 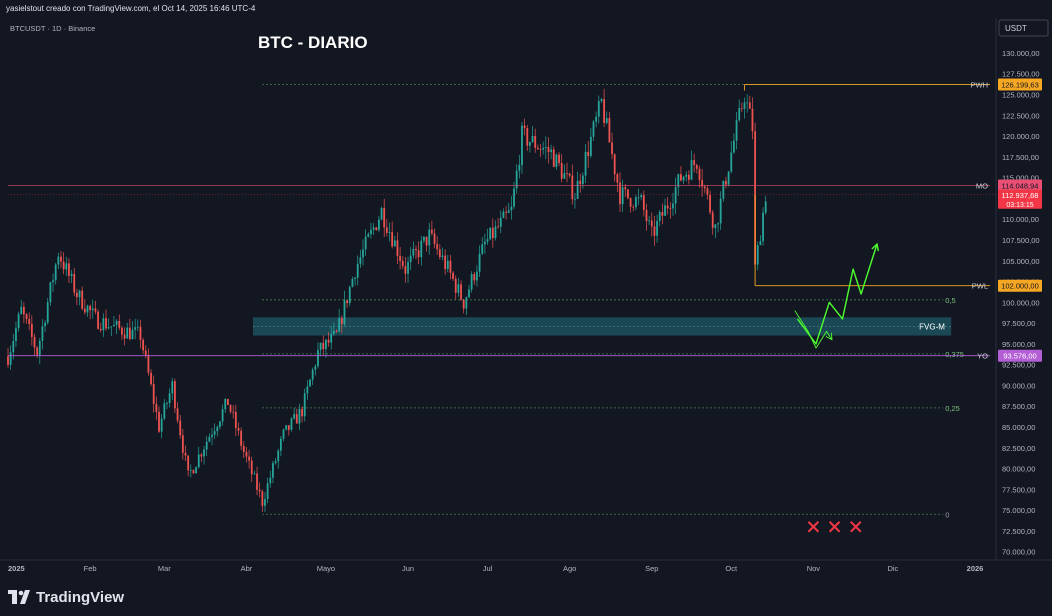 What do you see at coordinates (488, 568) in the screenshot?
I see `time-tick-label: Jul` at bounding box center [488, 568].